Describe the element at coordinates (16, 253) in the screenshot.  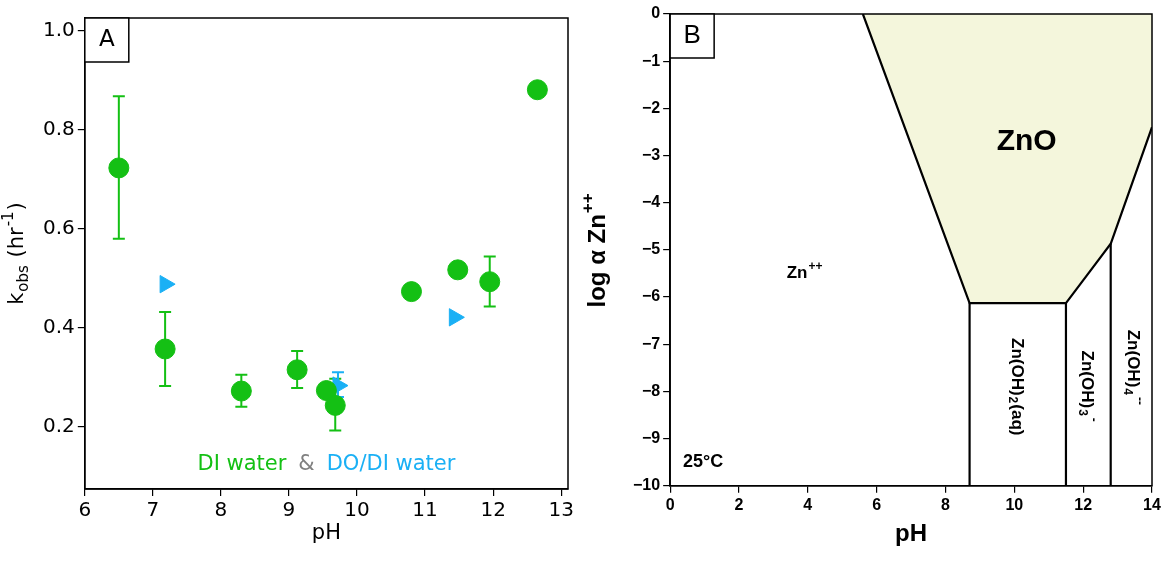
I see `y-axis-title: kobs (hr-1)` at that location.